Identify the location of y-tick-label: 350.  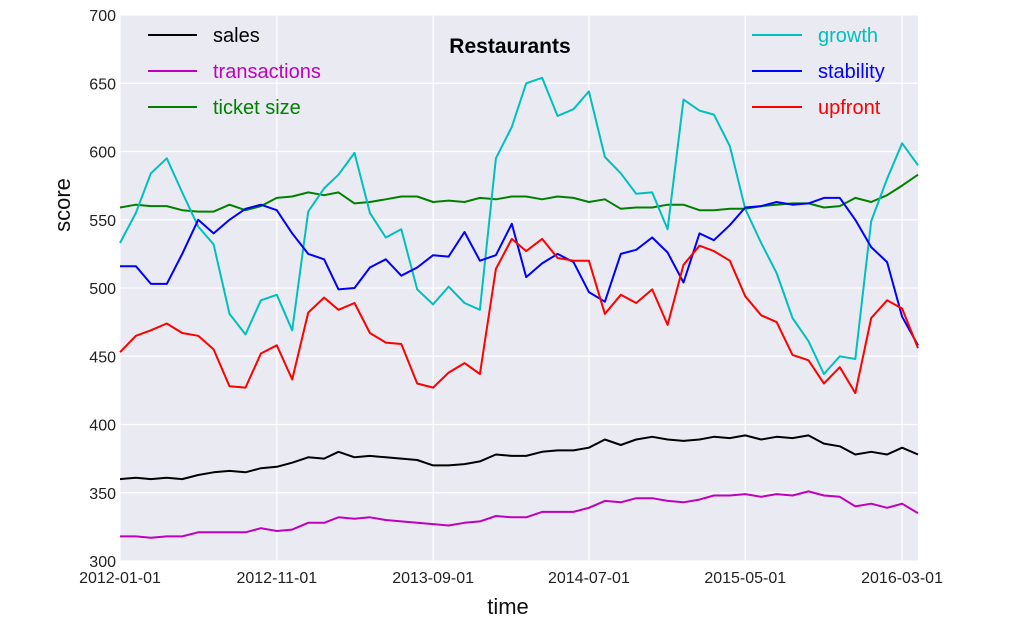
(102, 494).